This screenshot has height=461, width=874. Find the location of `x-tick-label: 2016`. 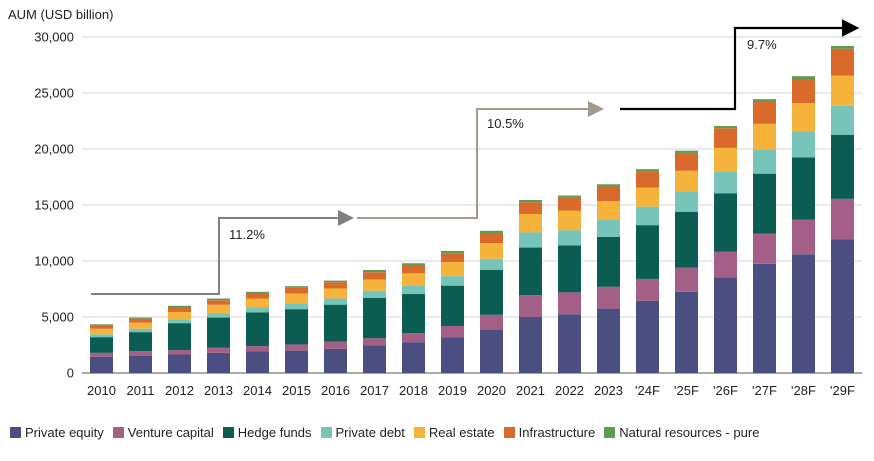

x-tick-label: 2016 is located at coordinates (335, 390).